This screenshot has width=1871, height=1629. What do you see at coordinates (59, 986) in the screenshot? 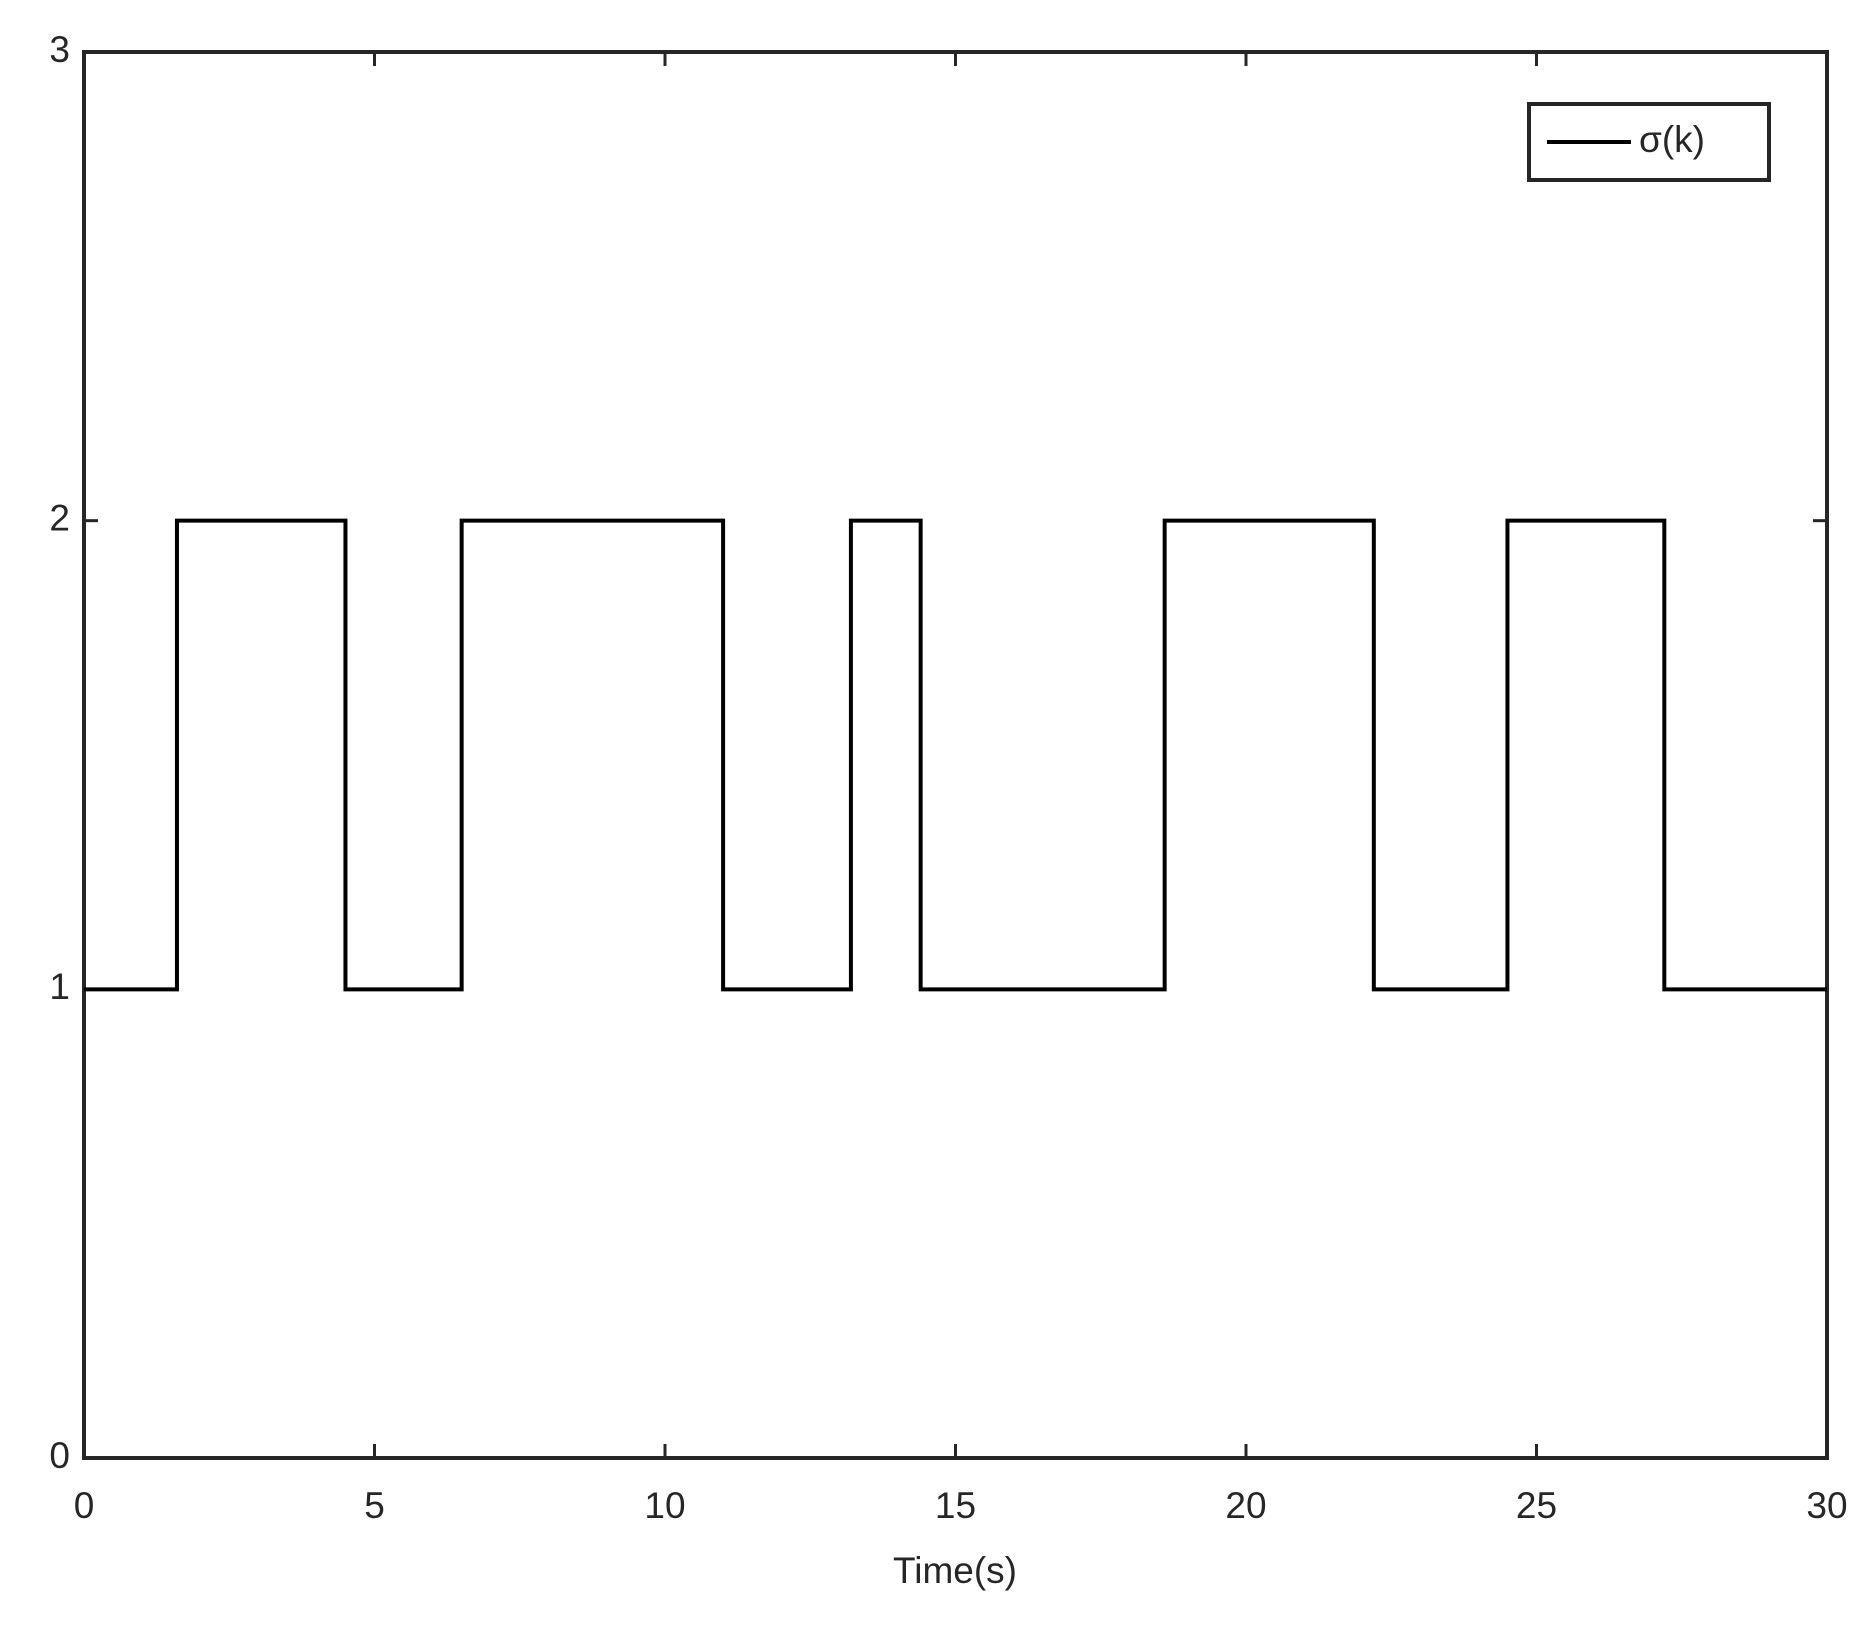
I see `y-tick-label: 1` at bounding box center [59, 986].